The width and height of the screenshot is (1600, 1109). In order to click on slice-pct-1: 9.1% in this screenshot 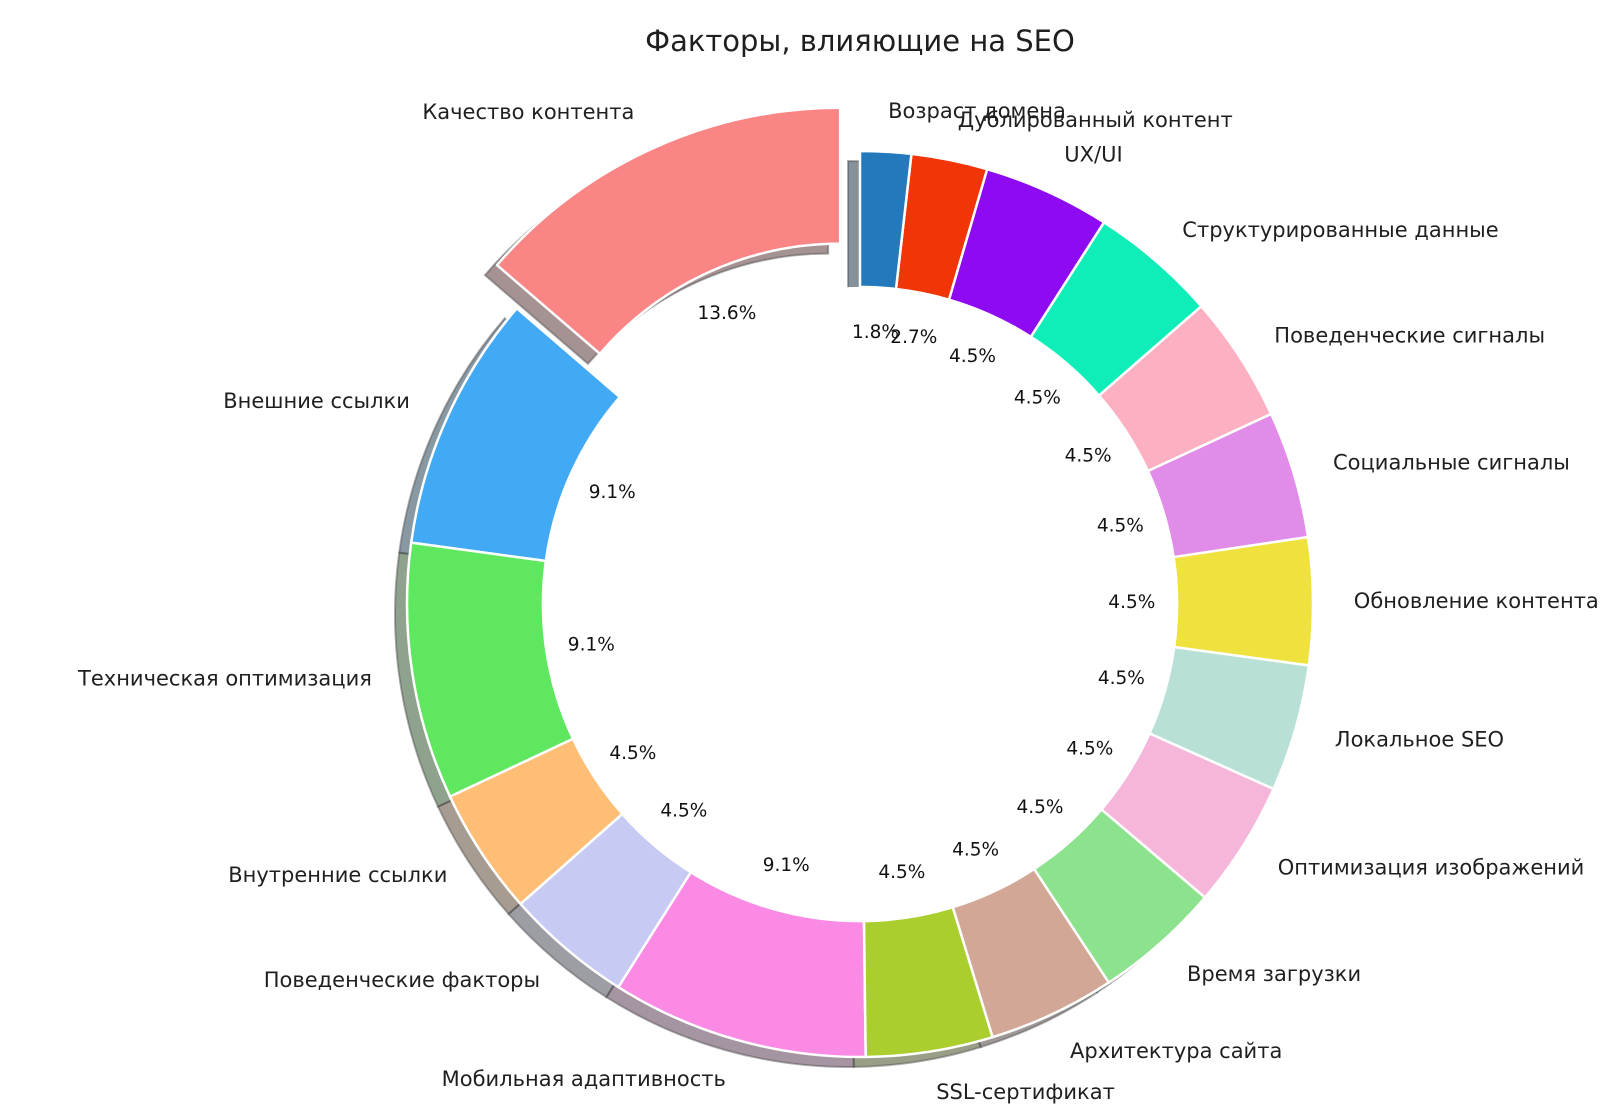, I will do `click(612, 492)`.